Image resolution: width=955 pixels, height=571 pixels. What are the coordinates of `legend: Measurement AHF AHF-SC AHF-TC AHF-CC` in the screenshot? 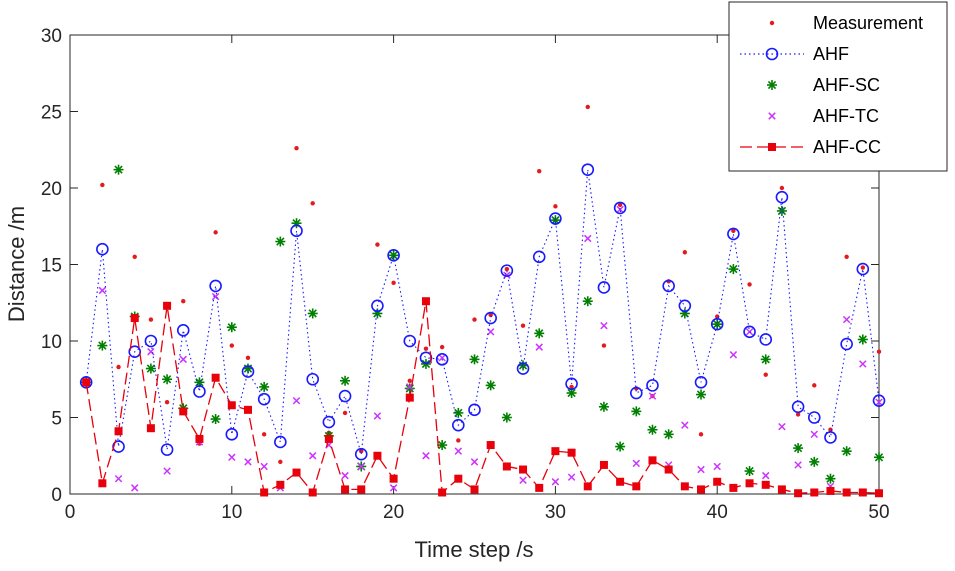 It's located at (838, 86).